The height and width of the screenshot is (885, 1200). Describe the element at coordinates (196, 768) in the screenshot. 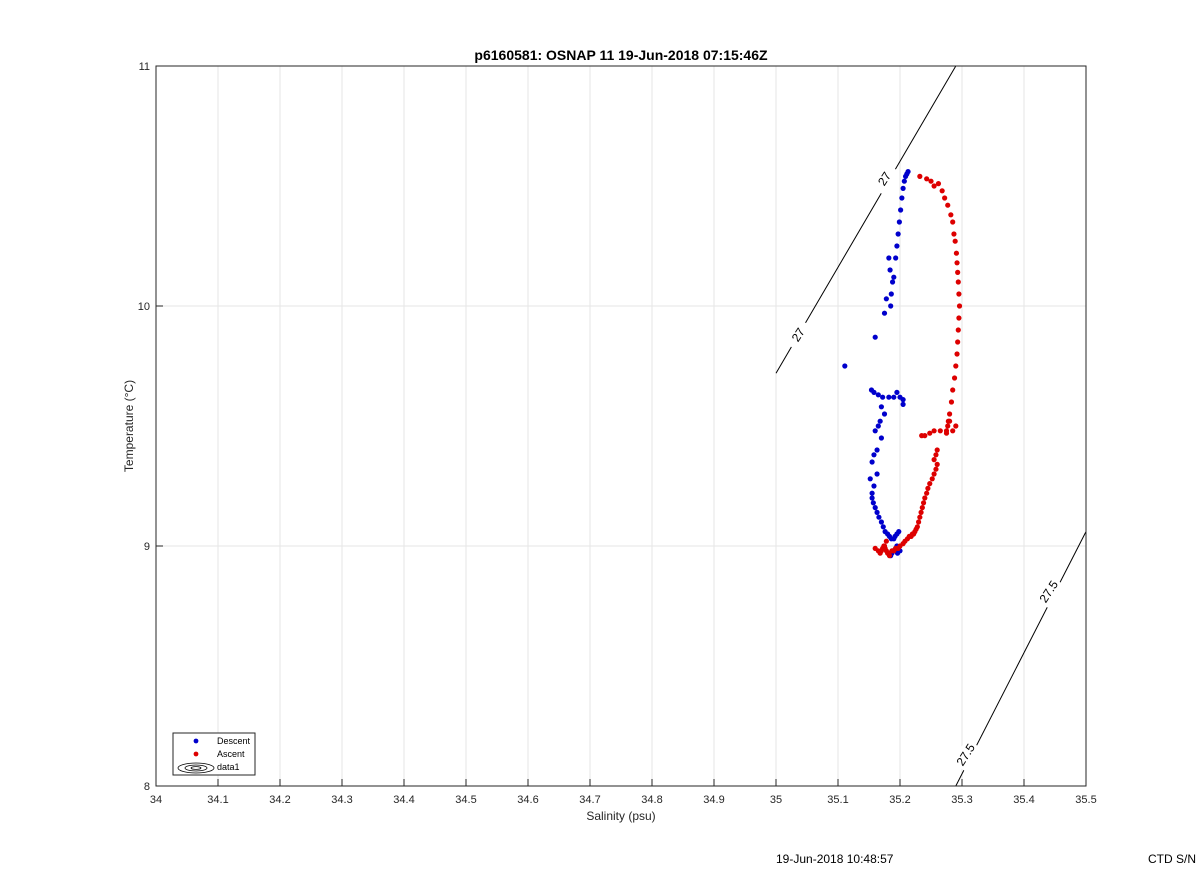

I see `legend-marker-data1` at that location.